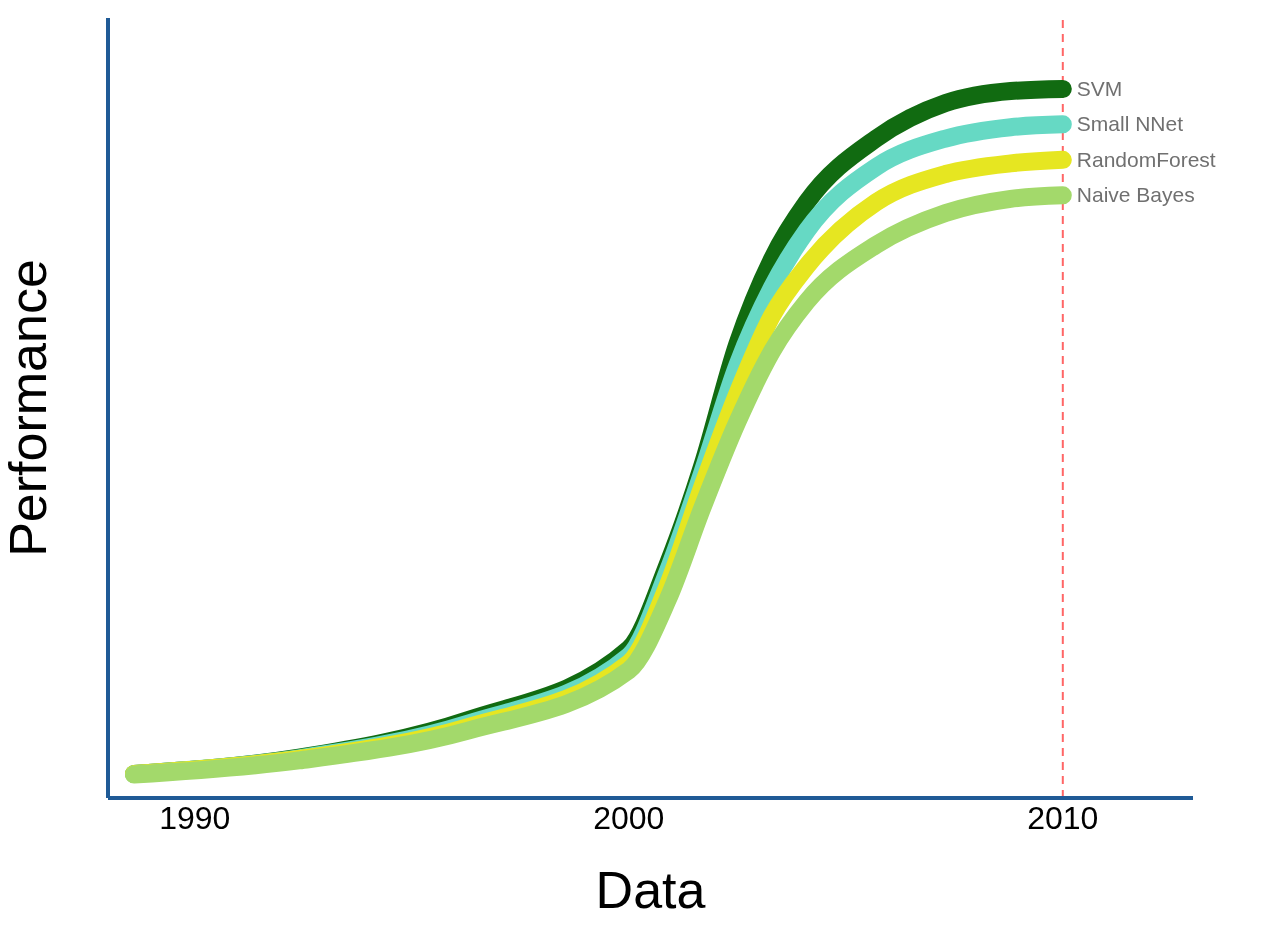  I want to click on x-tick-label: 2010, so click(1063, 817).